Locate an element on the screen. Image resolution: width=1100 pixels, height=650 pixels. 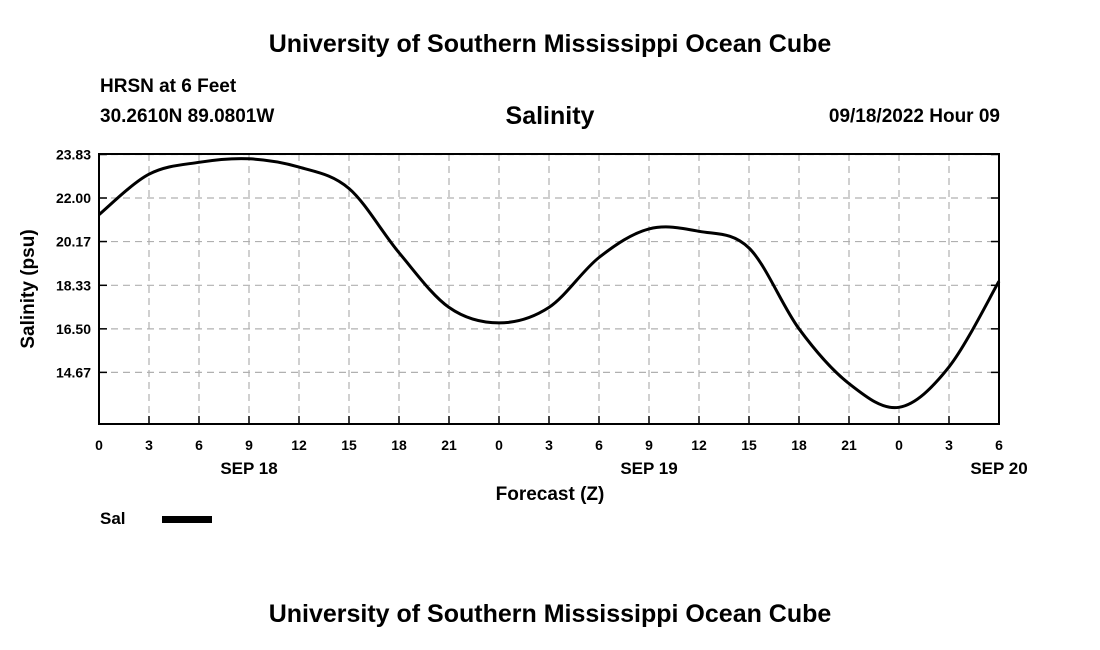
day-label: SEP 20 is located at coordinates (998, 468).